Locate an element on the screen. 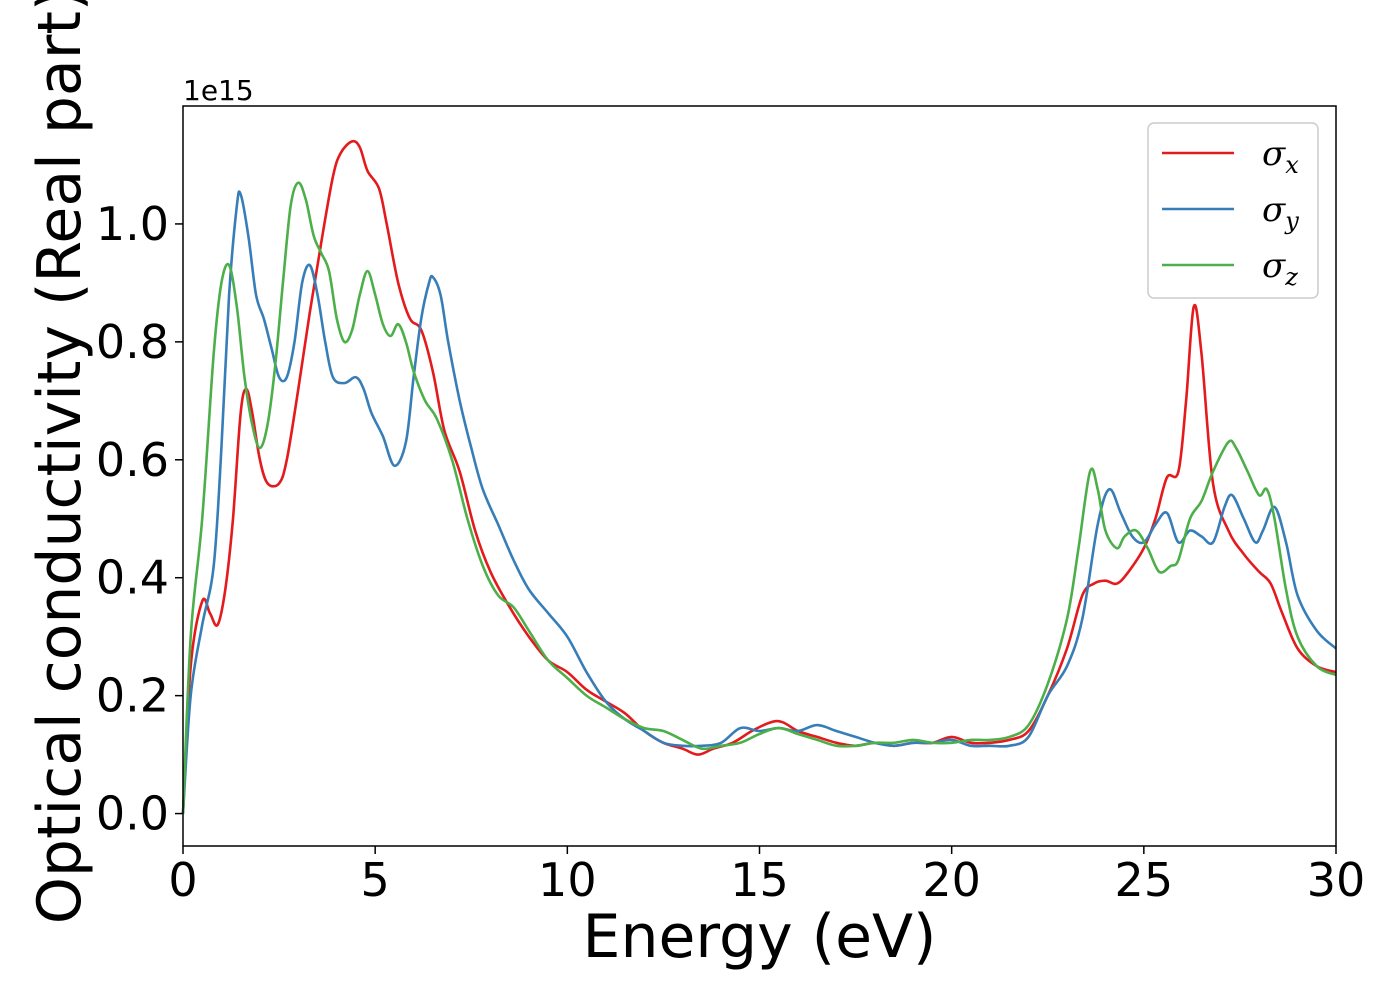 This screenshot has width=1400, height=1000. legend: σx σy σz is located at coordinates (1233, 210).